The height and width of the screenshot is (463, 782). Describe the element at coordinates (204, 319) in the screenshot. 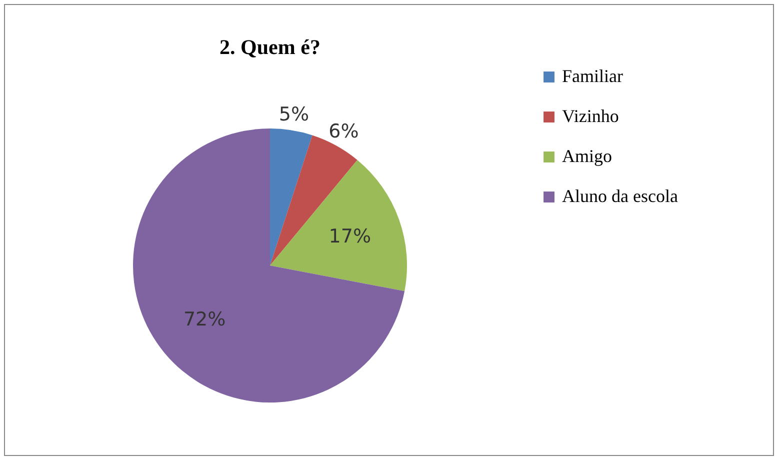

I see `data-label: 72%` at that location.